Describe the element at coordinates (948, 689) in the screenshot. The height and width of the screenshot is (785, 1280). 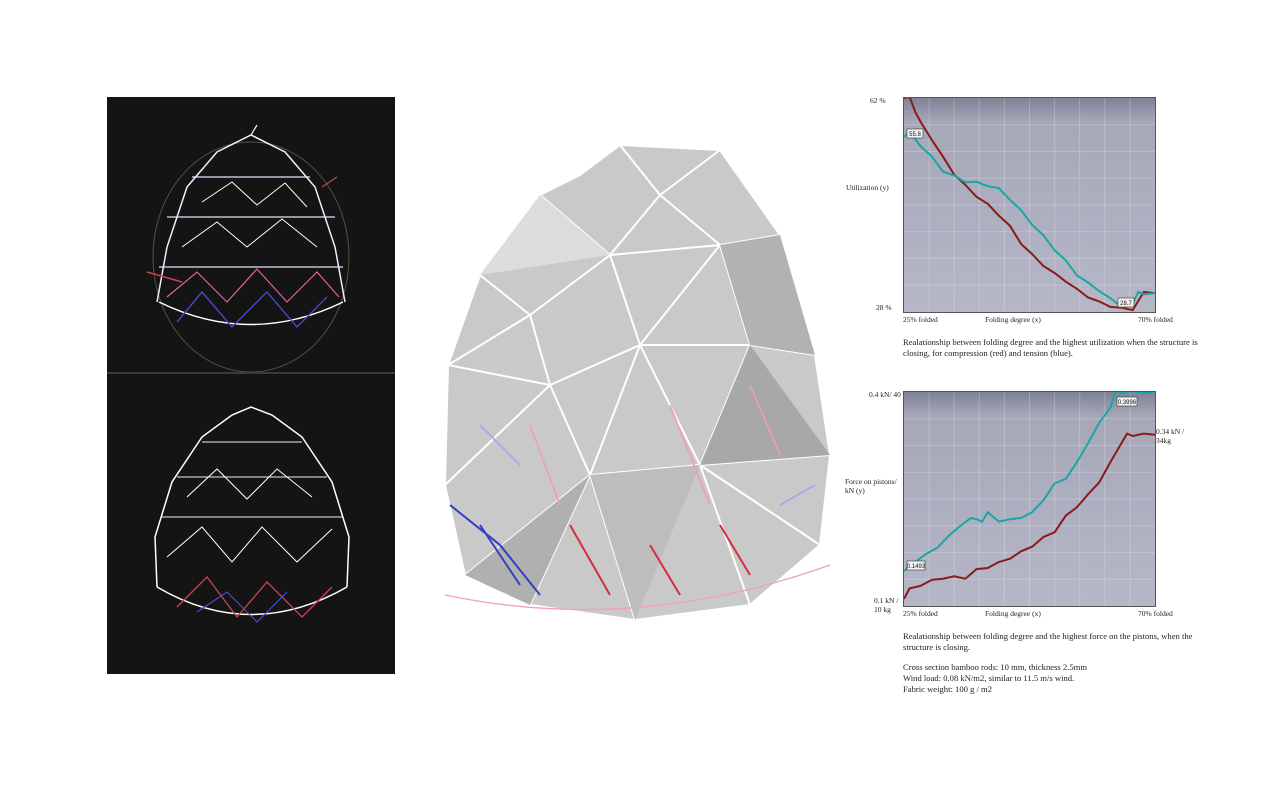
I see `note-fabric-weight: Fabric weight: 100 g / m2` at that location.